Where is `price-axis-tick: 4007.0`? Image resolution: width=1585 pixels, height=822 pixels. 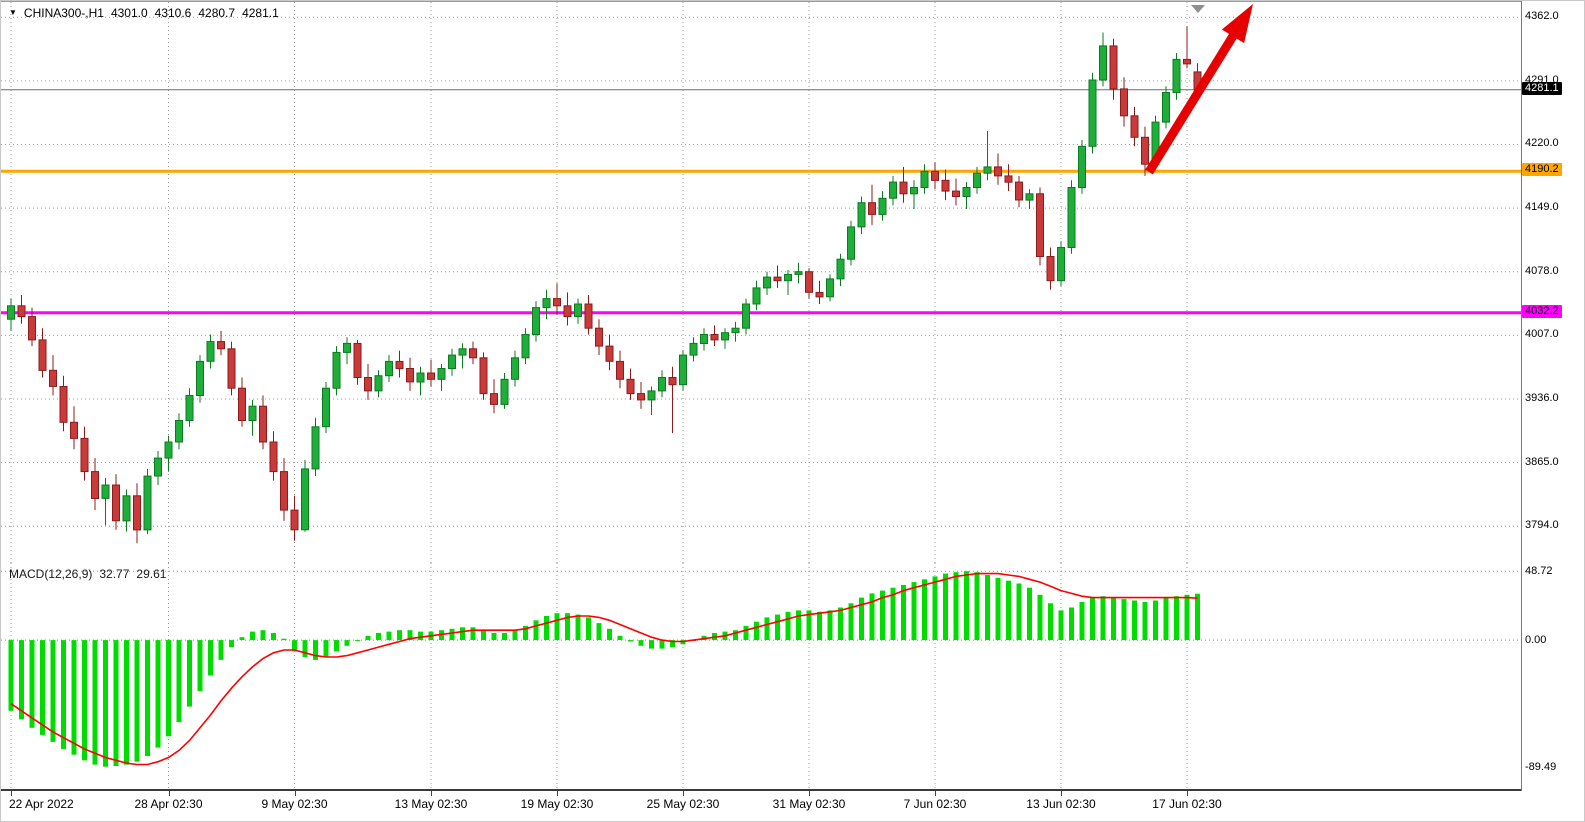
price-axis-tick: 4007.0 is located at coordinates (1542, 334).